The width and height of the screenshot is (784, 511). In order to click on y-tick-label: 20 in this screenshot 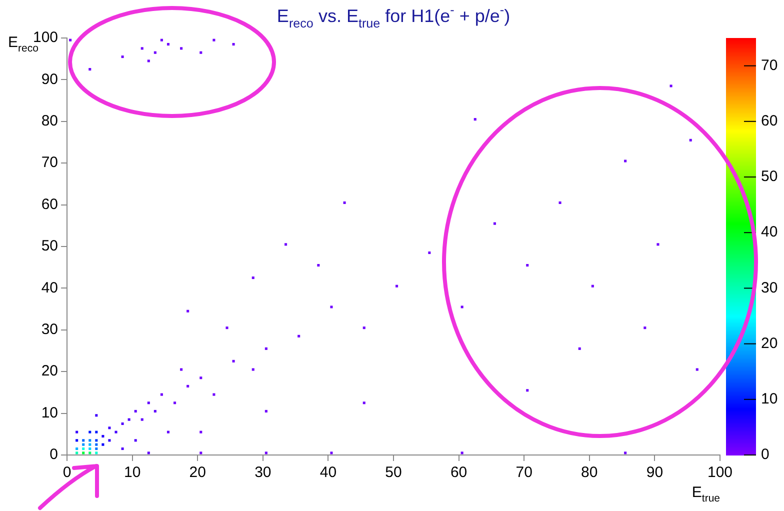, I will do `click(49, 371)`.